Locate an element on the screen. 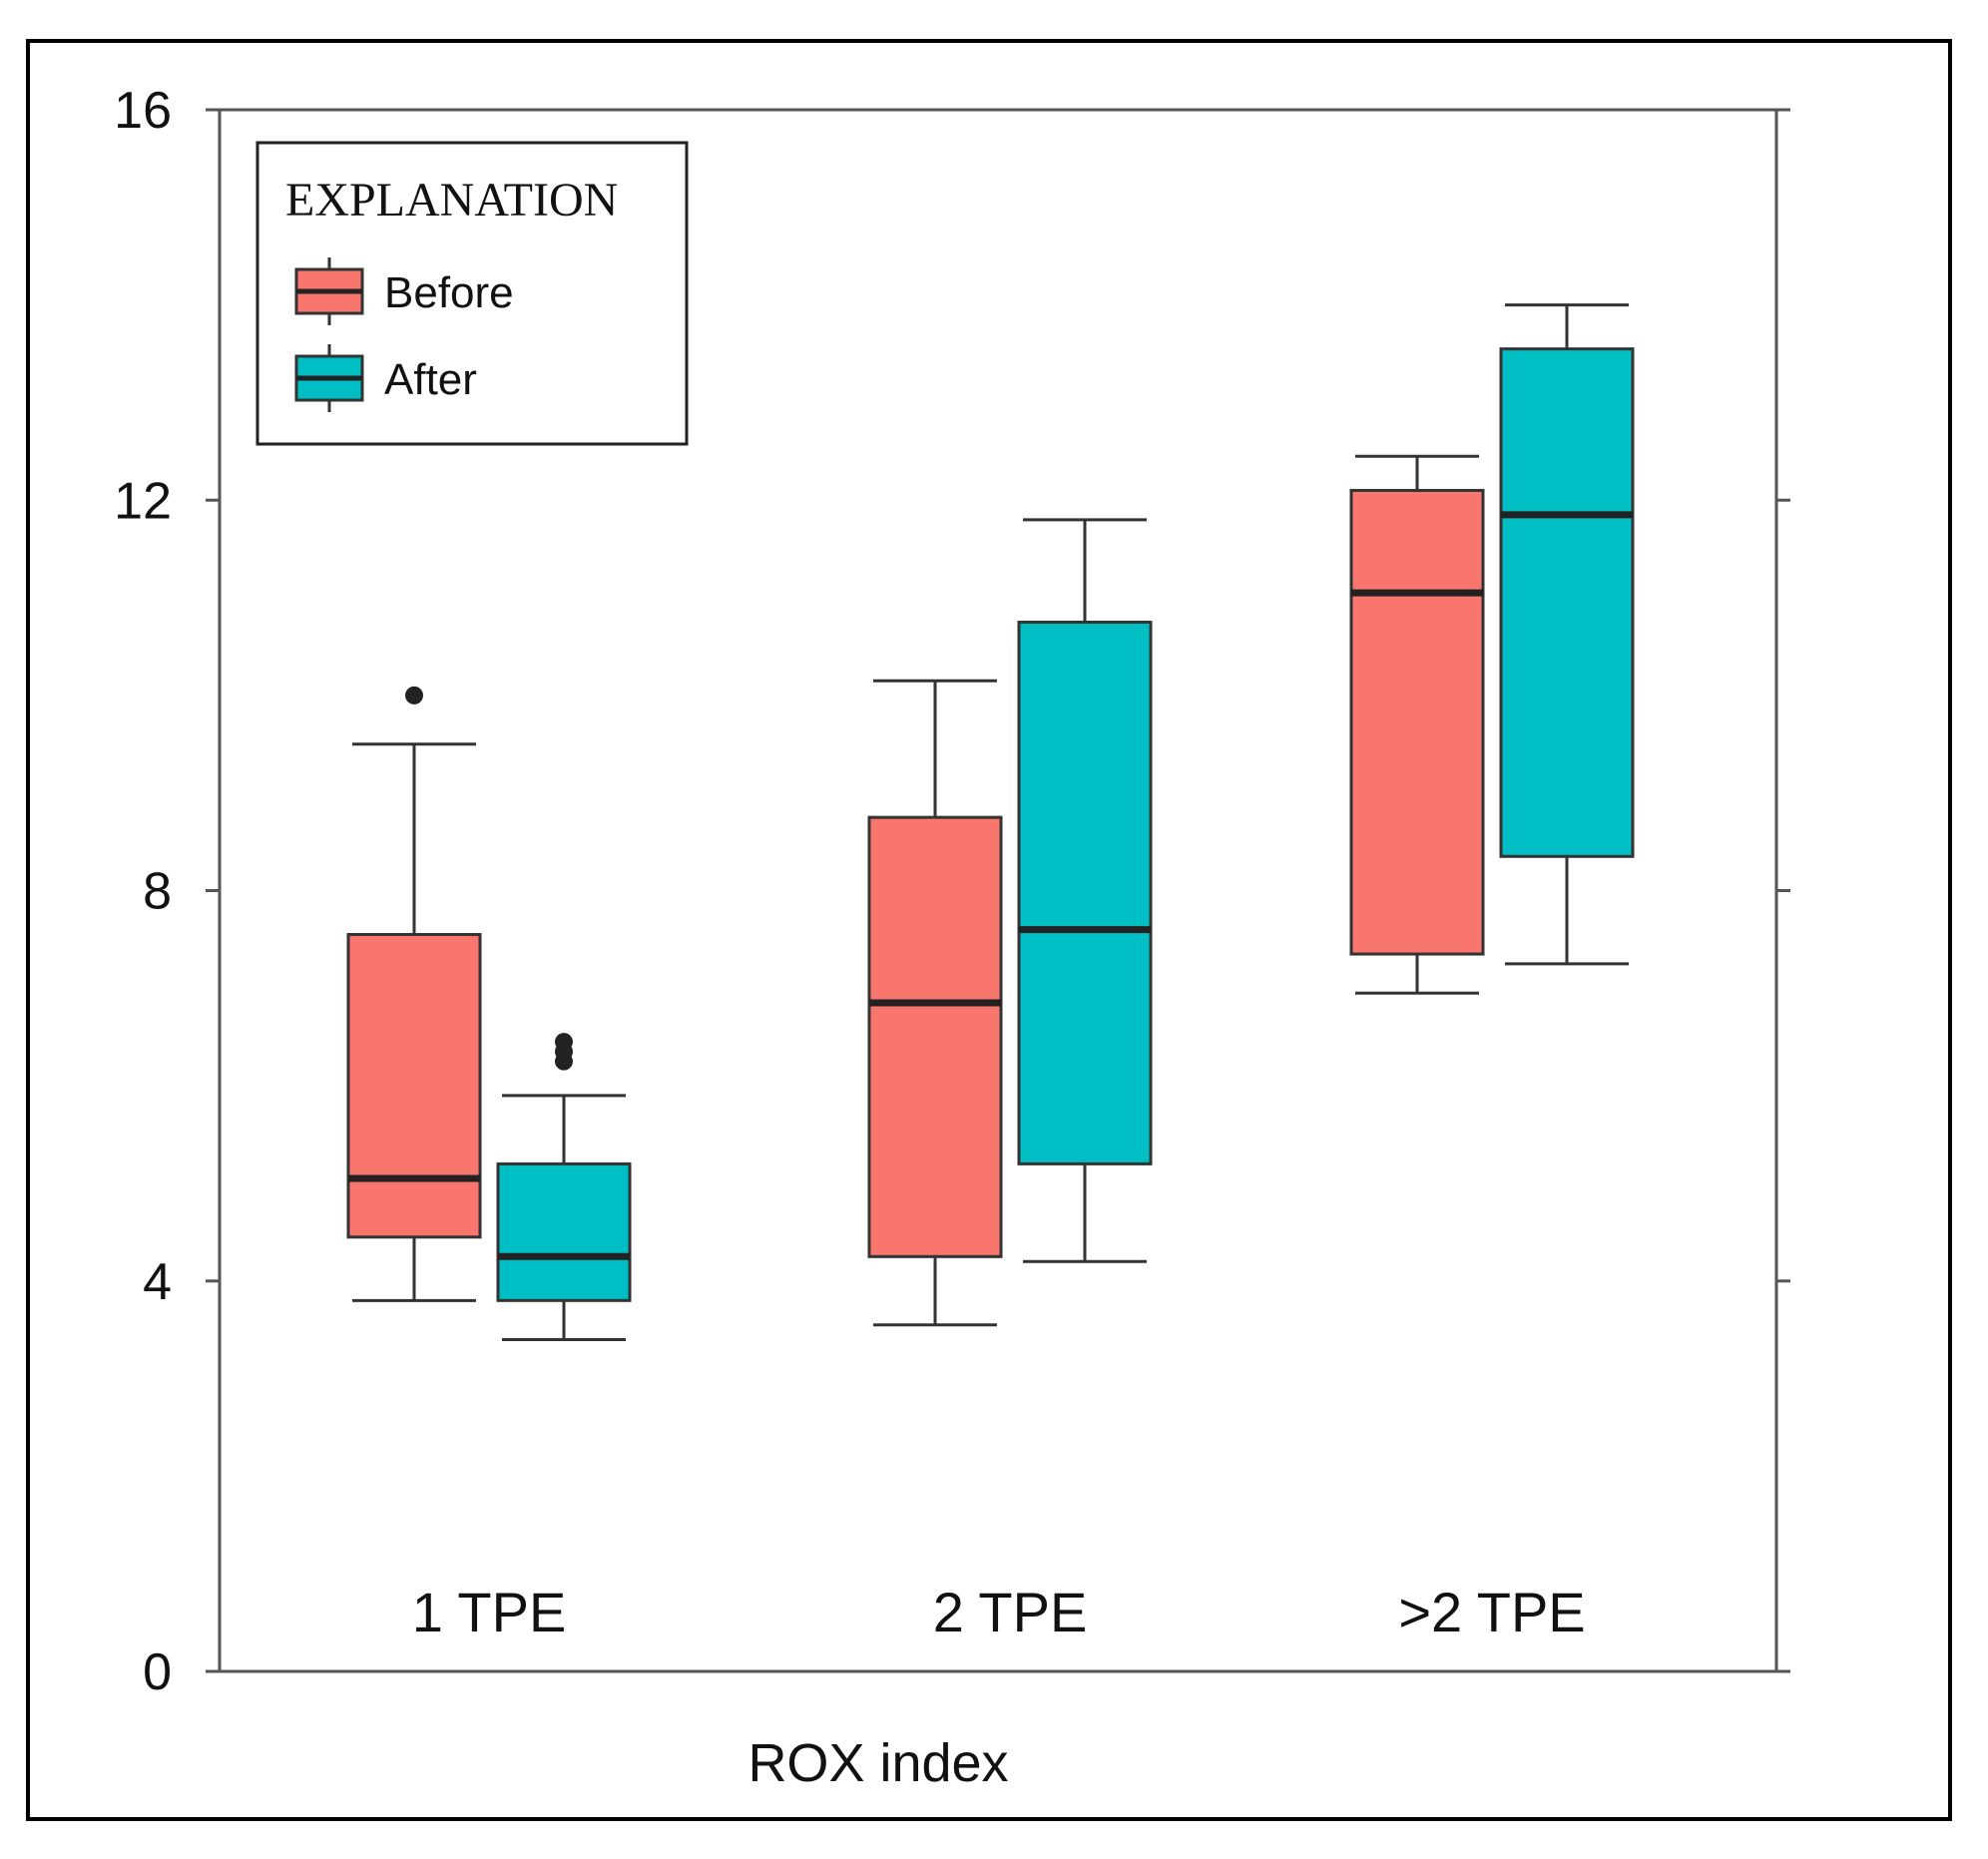  y-tick-label: 0 is located at coordinates (157, 1672).